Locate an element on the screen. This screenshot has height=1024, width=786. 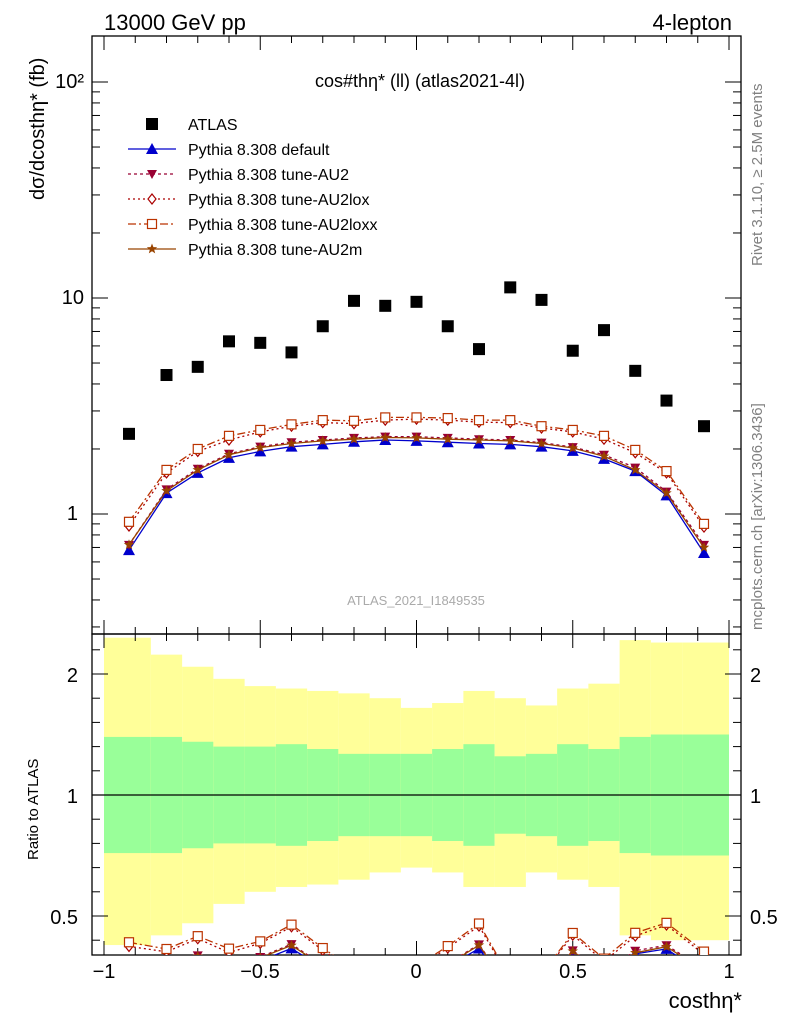
legend-label: Pythia 8.308 tune-AU2m is located at coordinates (275, 250).